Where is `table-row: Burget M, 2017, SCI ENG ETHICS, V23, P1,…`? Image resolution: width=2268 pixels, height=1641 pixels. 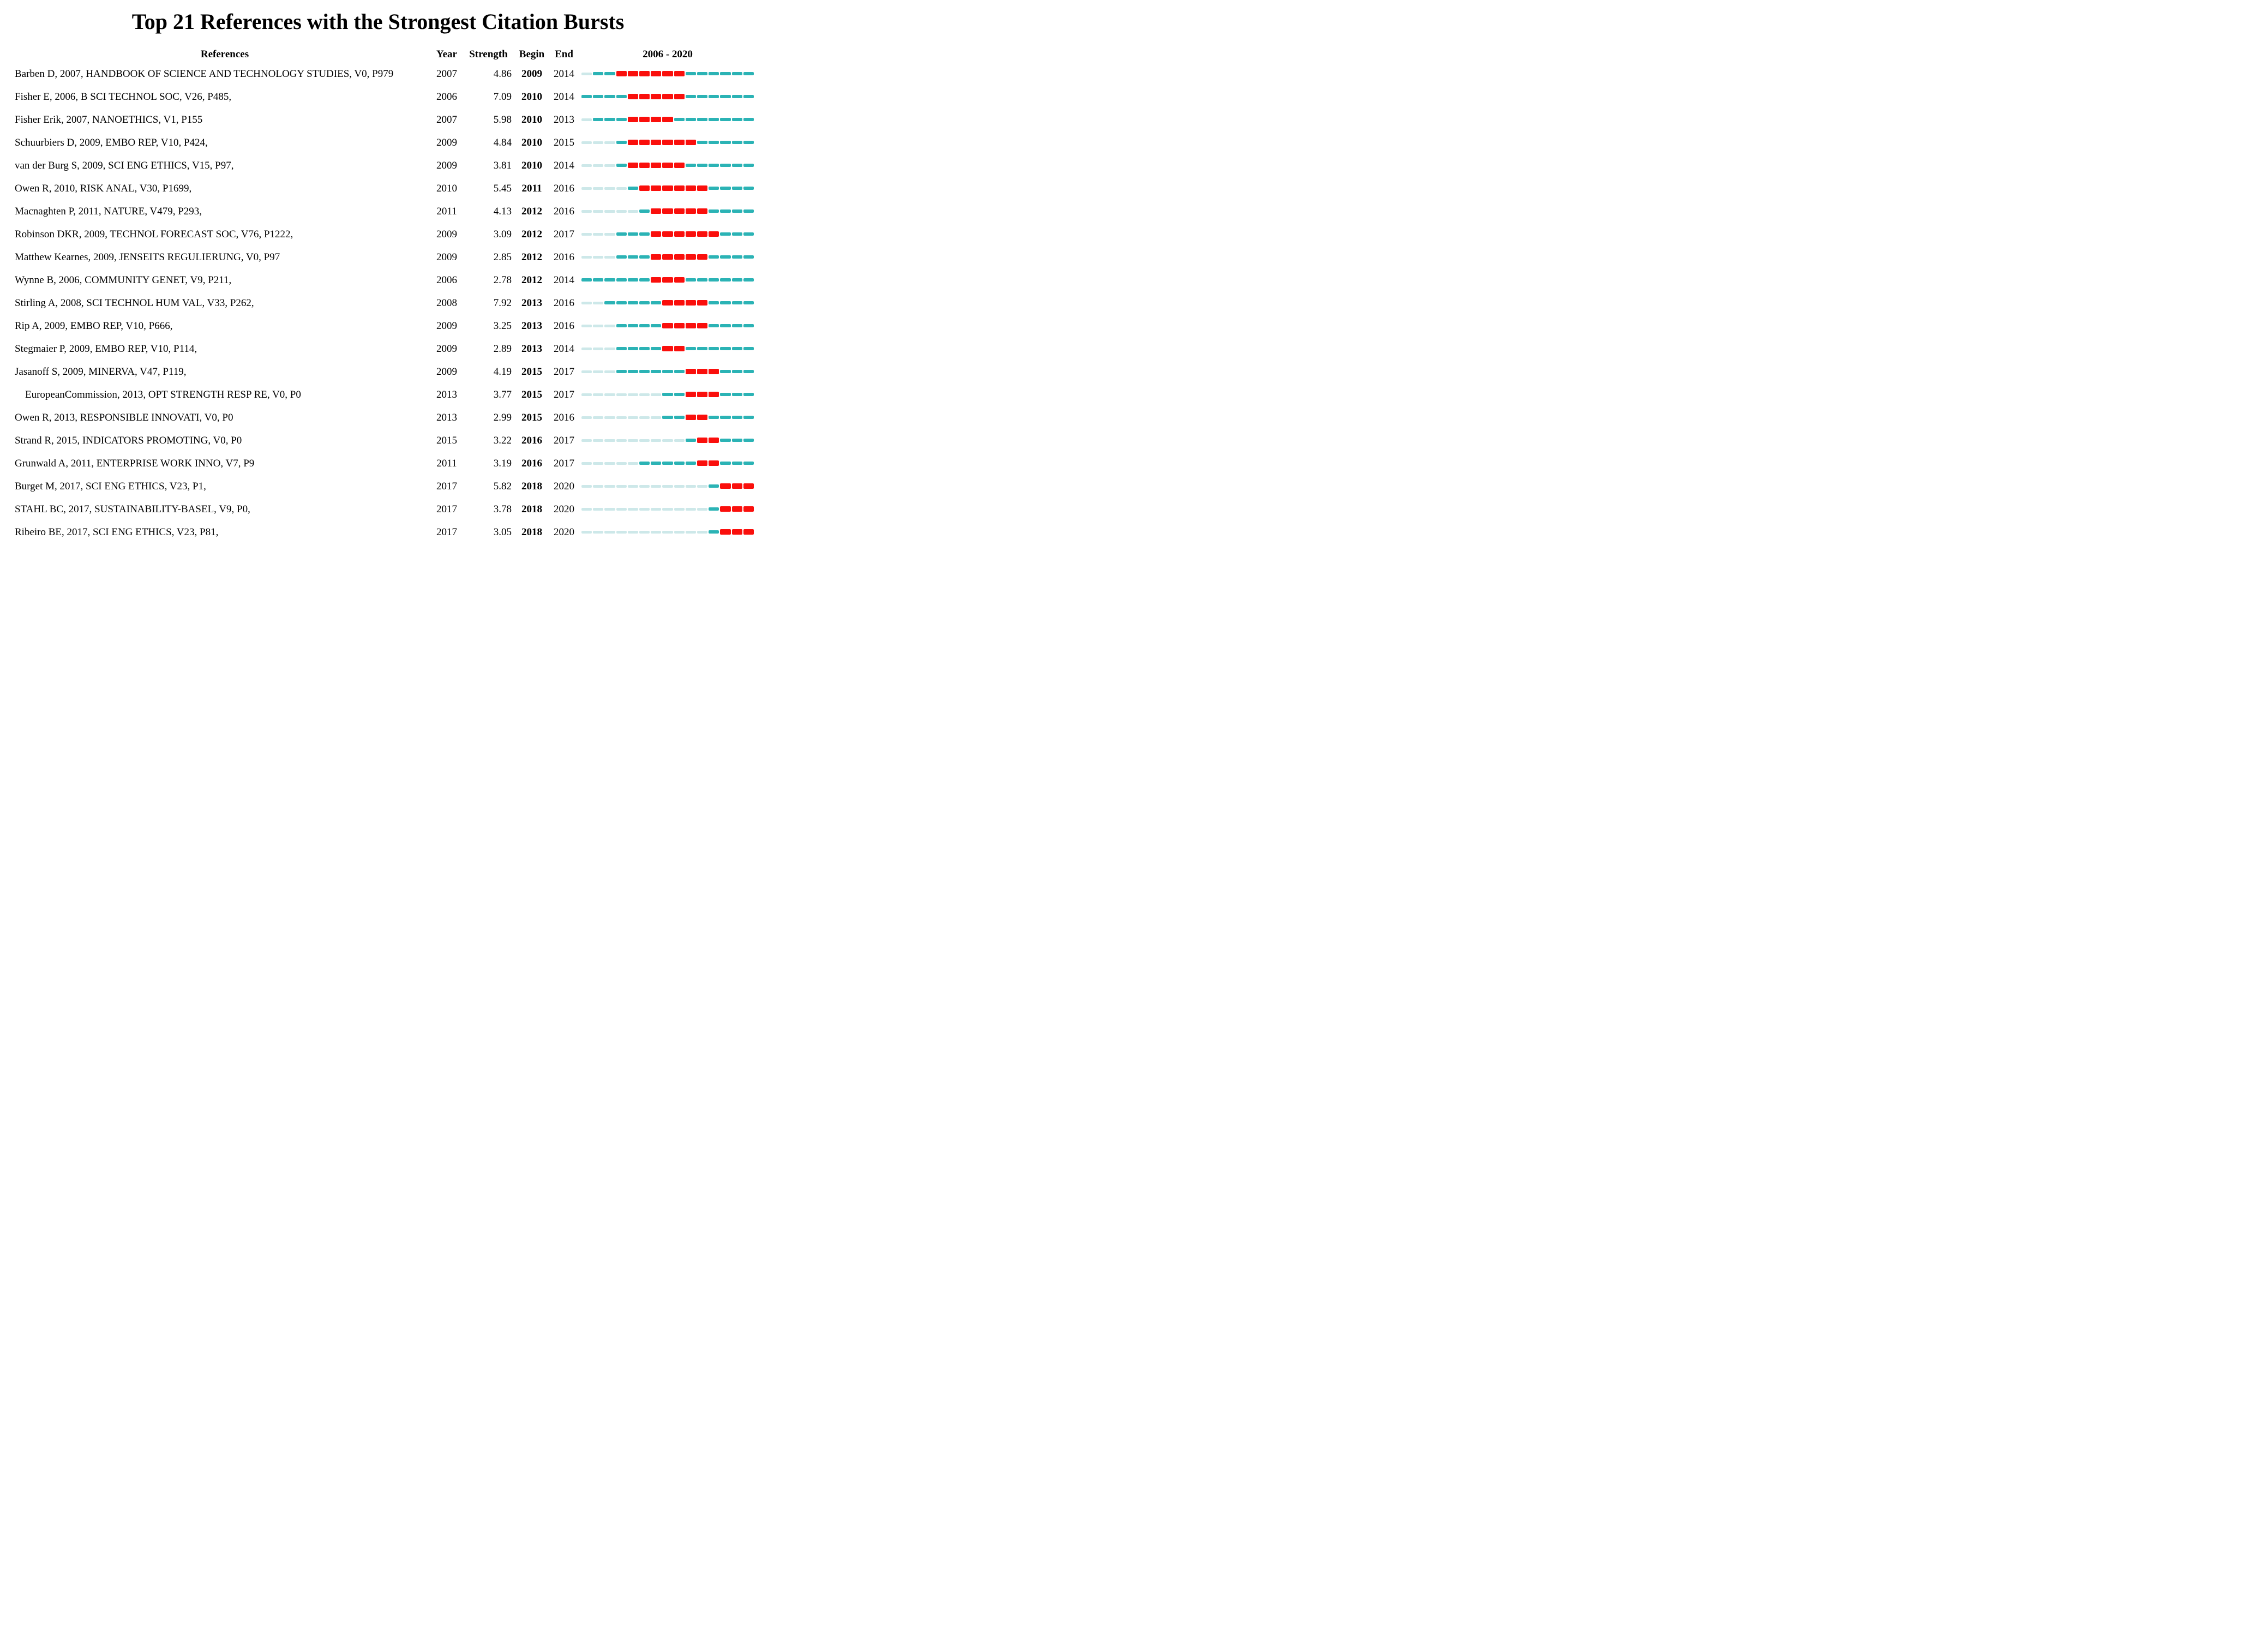 table-row: Burget M, 2017, SCI ENG ETHICS, V23, P1,… is located at coordinates (385, 486).